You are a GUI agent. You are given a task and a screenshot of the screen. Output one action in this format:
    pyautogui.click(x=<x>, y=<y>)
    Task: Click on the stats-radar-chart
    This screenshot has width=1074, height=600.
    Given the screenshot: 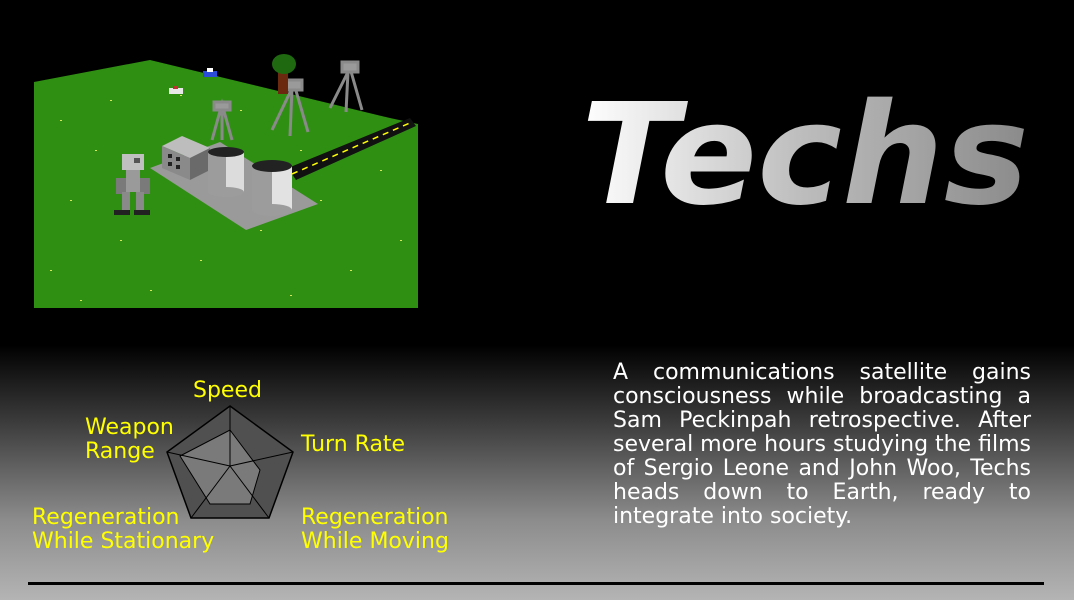 What is the action you would take?
    pyautogui.click(x=230, y=462)
    